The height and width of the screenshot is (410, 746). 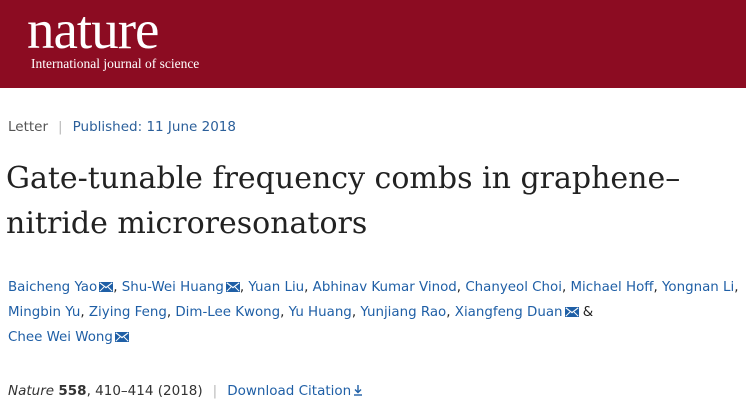 What do you see at coordinates (513, 287) in the screenshot?
I see `author-link-chanyeol-choi: Chanyeol Choi` at bounding box center [513, 287].